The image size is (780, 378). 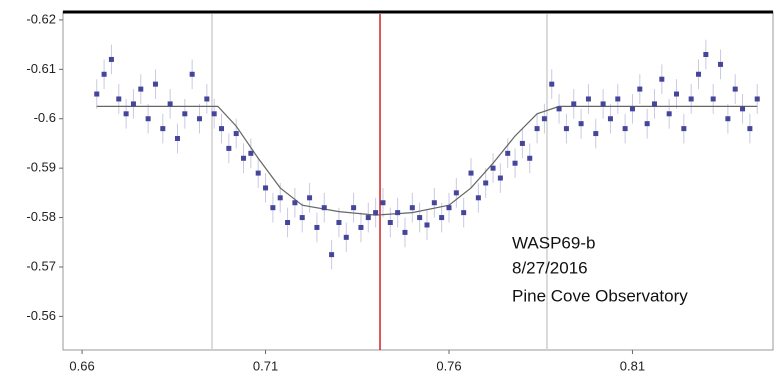 What do you see at coordinates (600, 295) in the screenshot?
I see `annotation: Pine Cove Observatory` at bounding box center [600, 295].